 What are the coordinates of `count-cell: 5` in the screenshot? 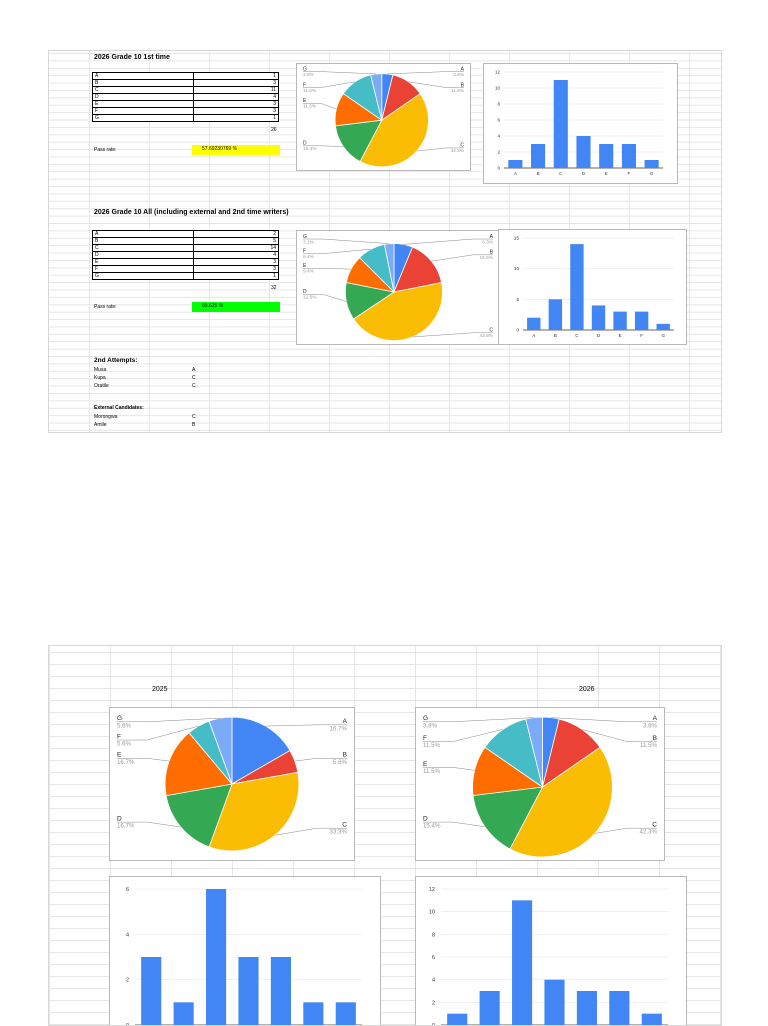 It's located at (236, 241).